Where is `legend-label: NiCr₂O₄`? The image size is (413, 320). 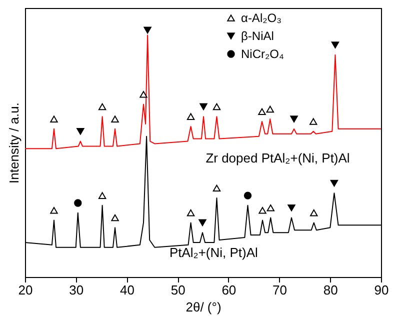 legend-label: NiCr₂O₄ is located at coordinates (262, 54).